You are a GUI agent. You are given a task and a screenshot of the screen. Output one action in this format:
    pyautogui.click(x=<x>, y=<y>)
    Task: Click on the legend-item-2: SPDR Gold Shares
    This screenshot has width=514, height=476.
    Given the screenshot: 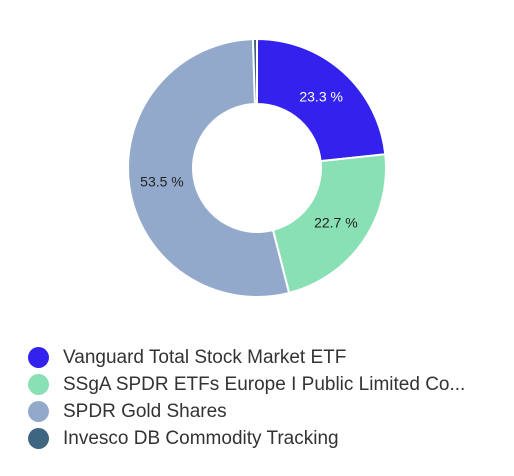 What is the action you would take?
    pyautogui.click(x=263, y=411)
    